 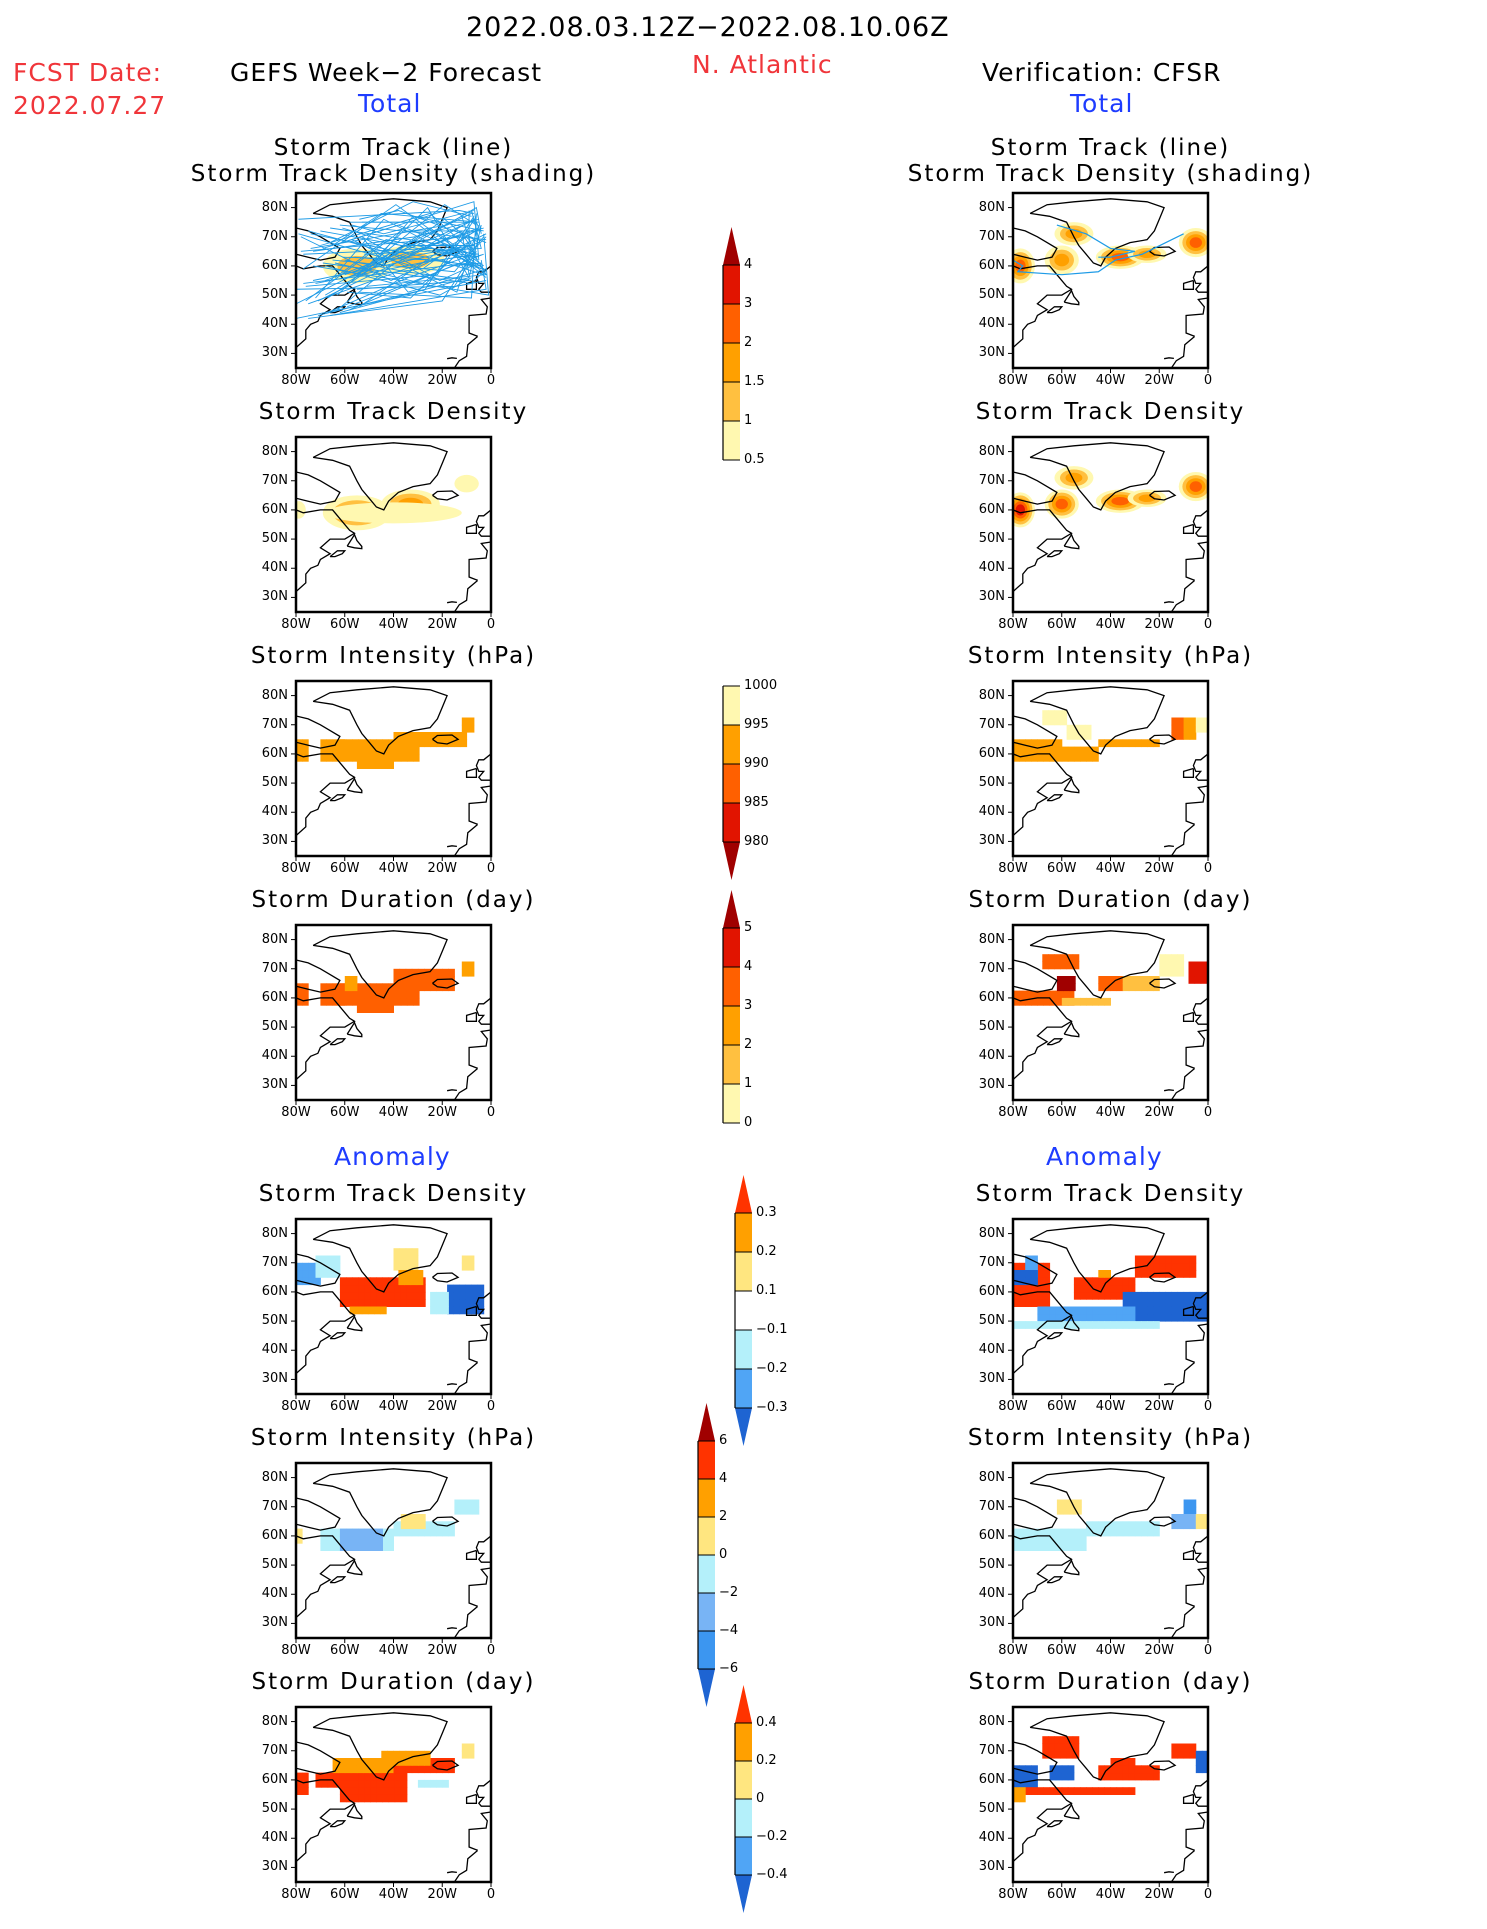 I want to click on left-map-track-density-lines, so click(x=392, y=282).